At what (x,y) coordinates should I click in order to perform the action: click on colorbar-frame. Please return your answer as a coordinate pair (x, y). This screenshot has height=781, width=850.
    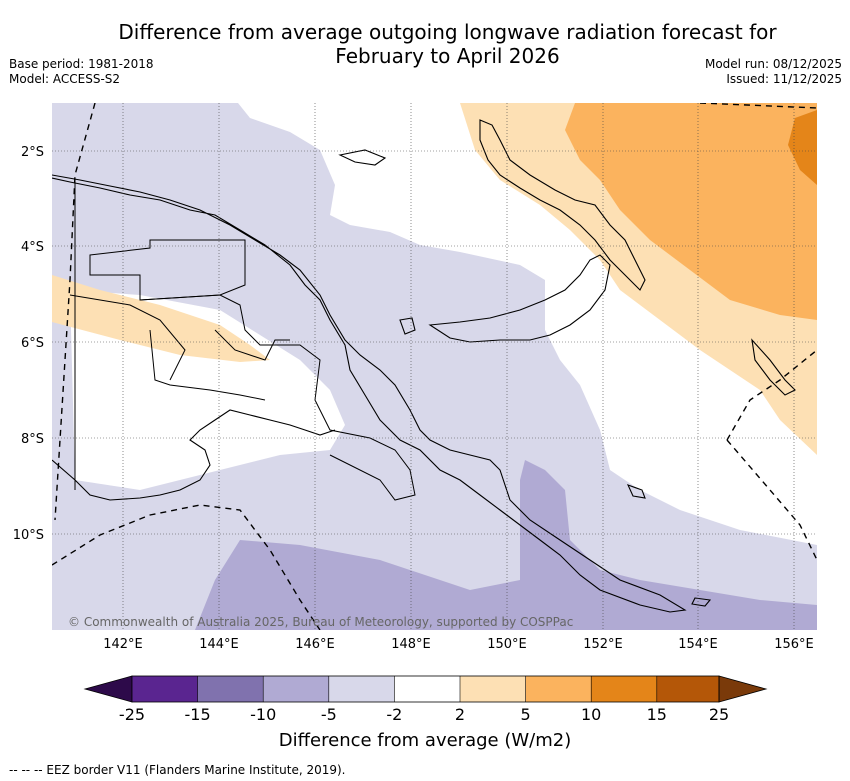
    Looking at the image, I should click on (425, 689).